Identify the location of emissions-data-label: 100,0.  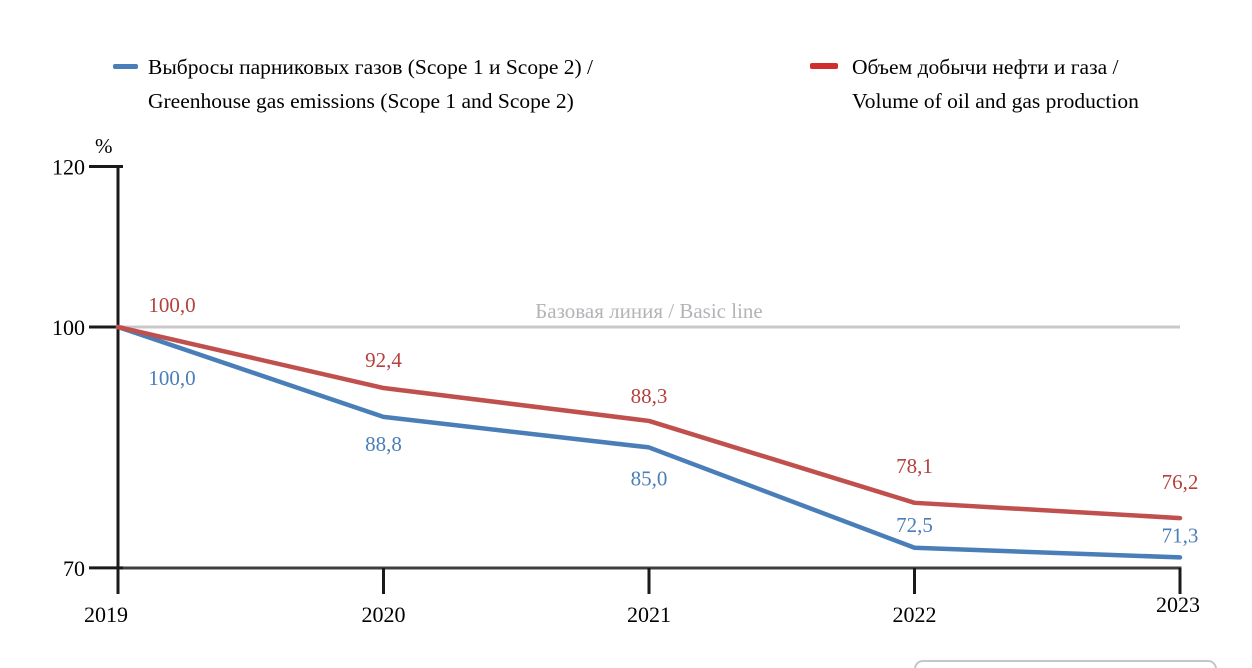
(171, 378).